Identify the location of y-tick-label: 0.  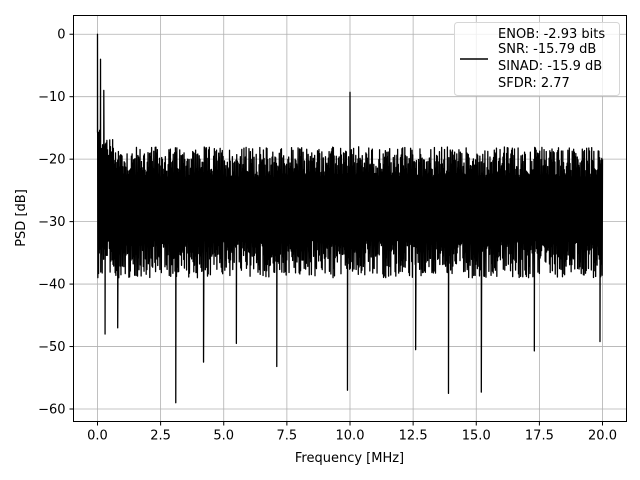
(61, 35).